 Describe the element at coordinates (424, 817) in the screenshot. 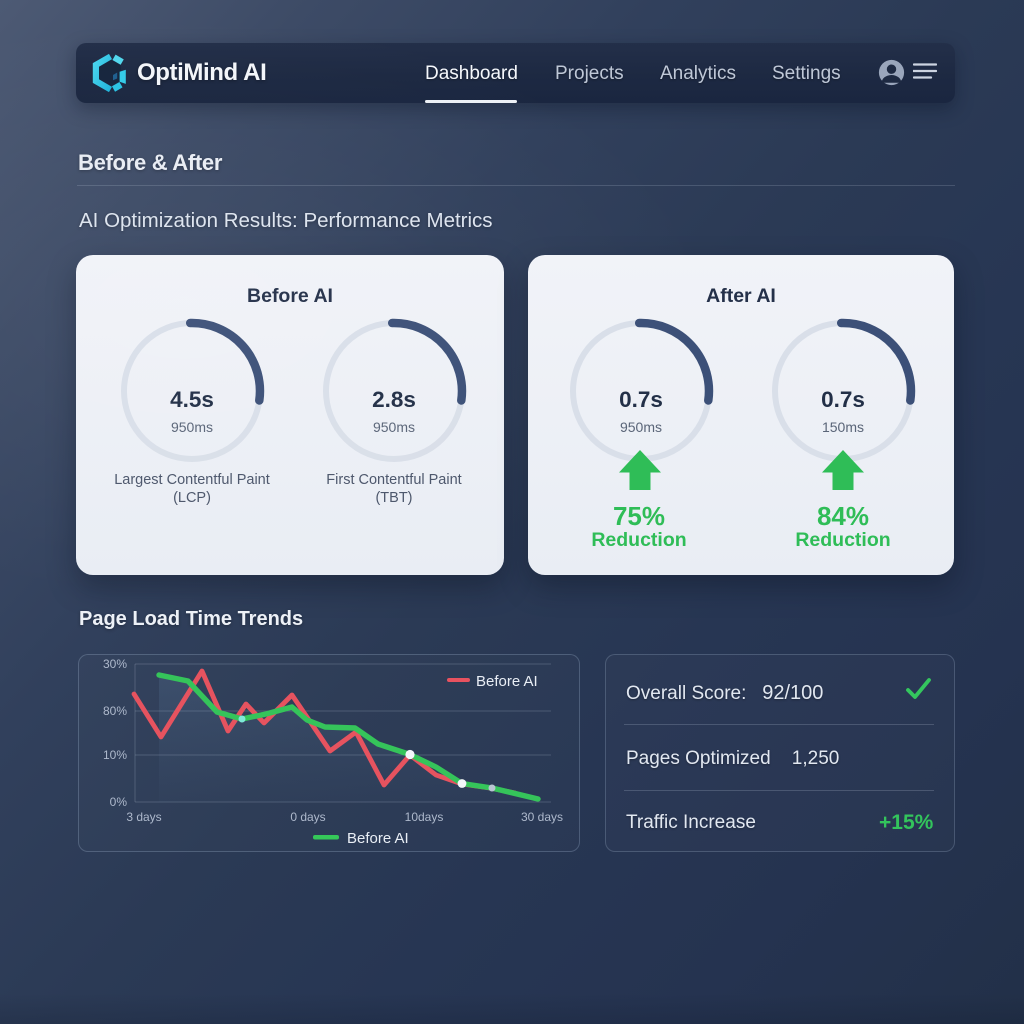

I see `svg-text: 10days` at that location.